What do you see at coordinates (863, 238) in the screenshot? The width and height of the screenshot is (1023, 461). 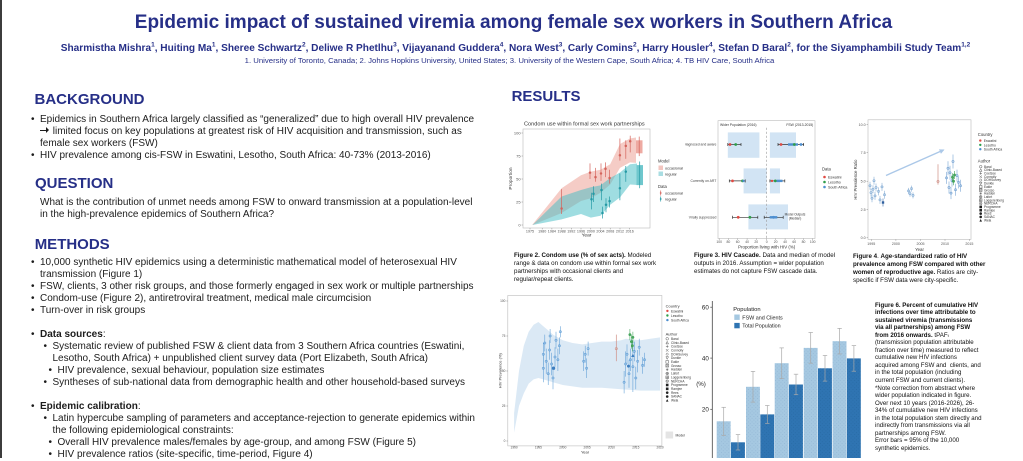 I see `svg-text: 0.0` at bounding box center [863, 238].